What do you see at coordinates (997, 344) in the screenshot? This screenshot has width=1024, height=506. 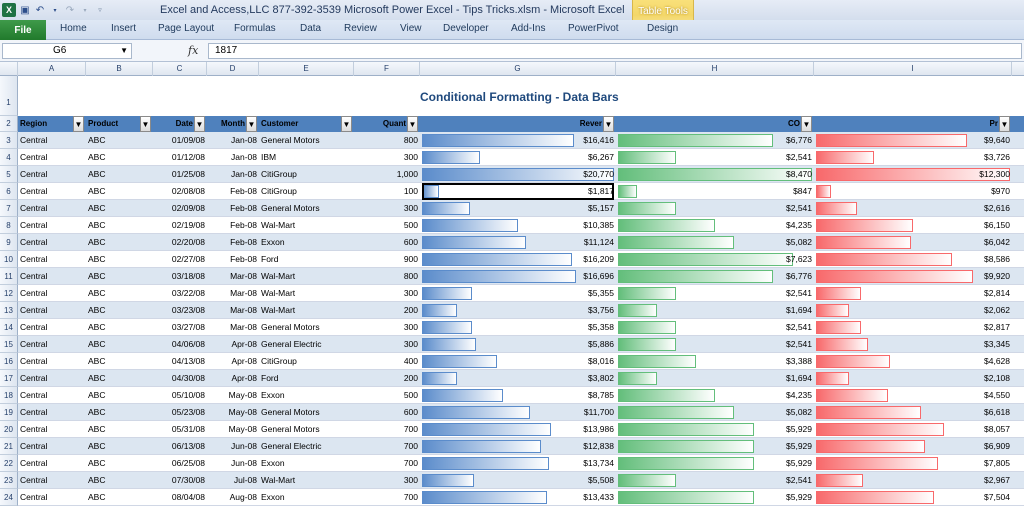 I see `cell-profit: $3,345` at bounding box center [997, 344].